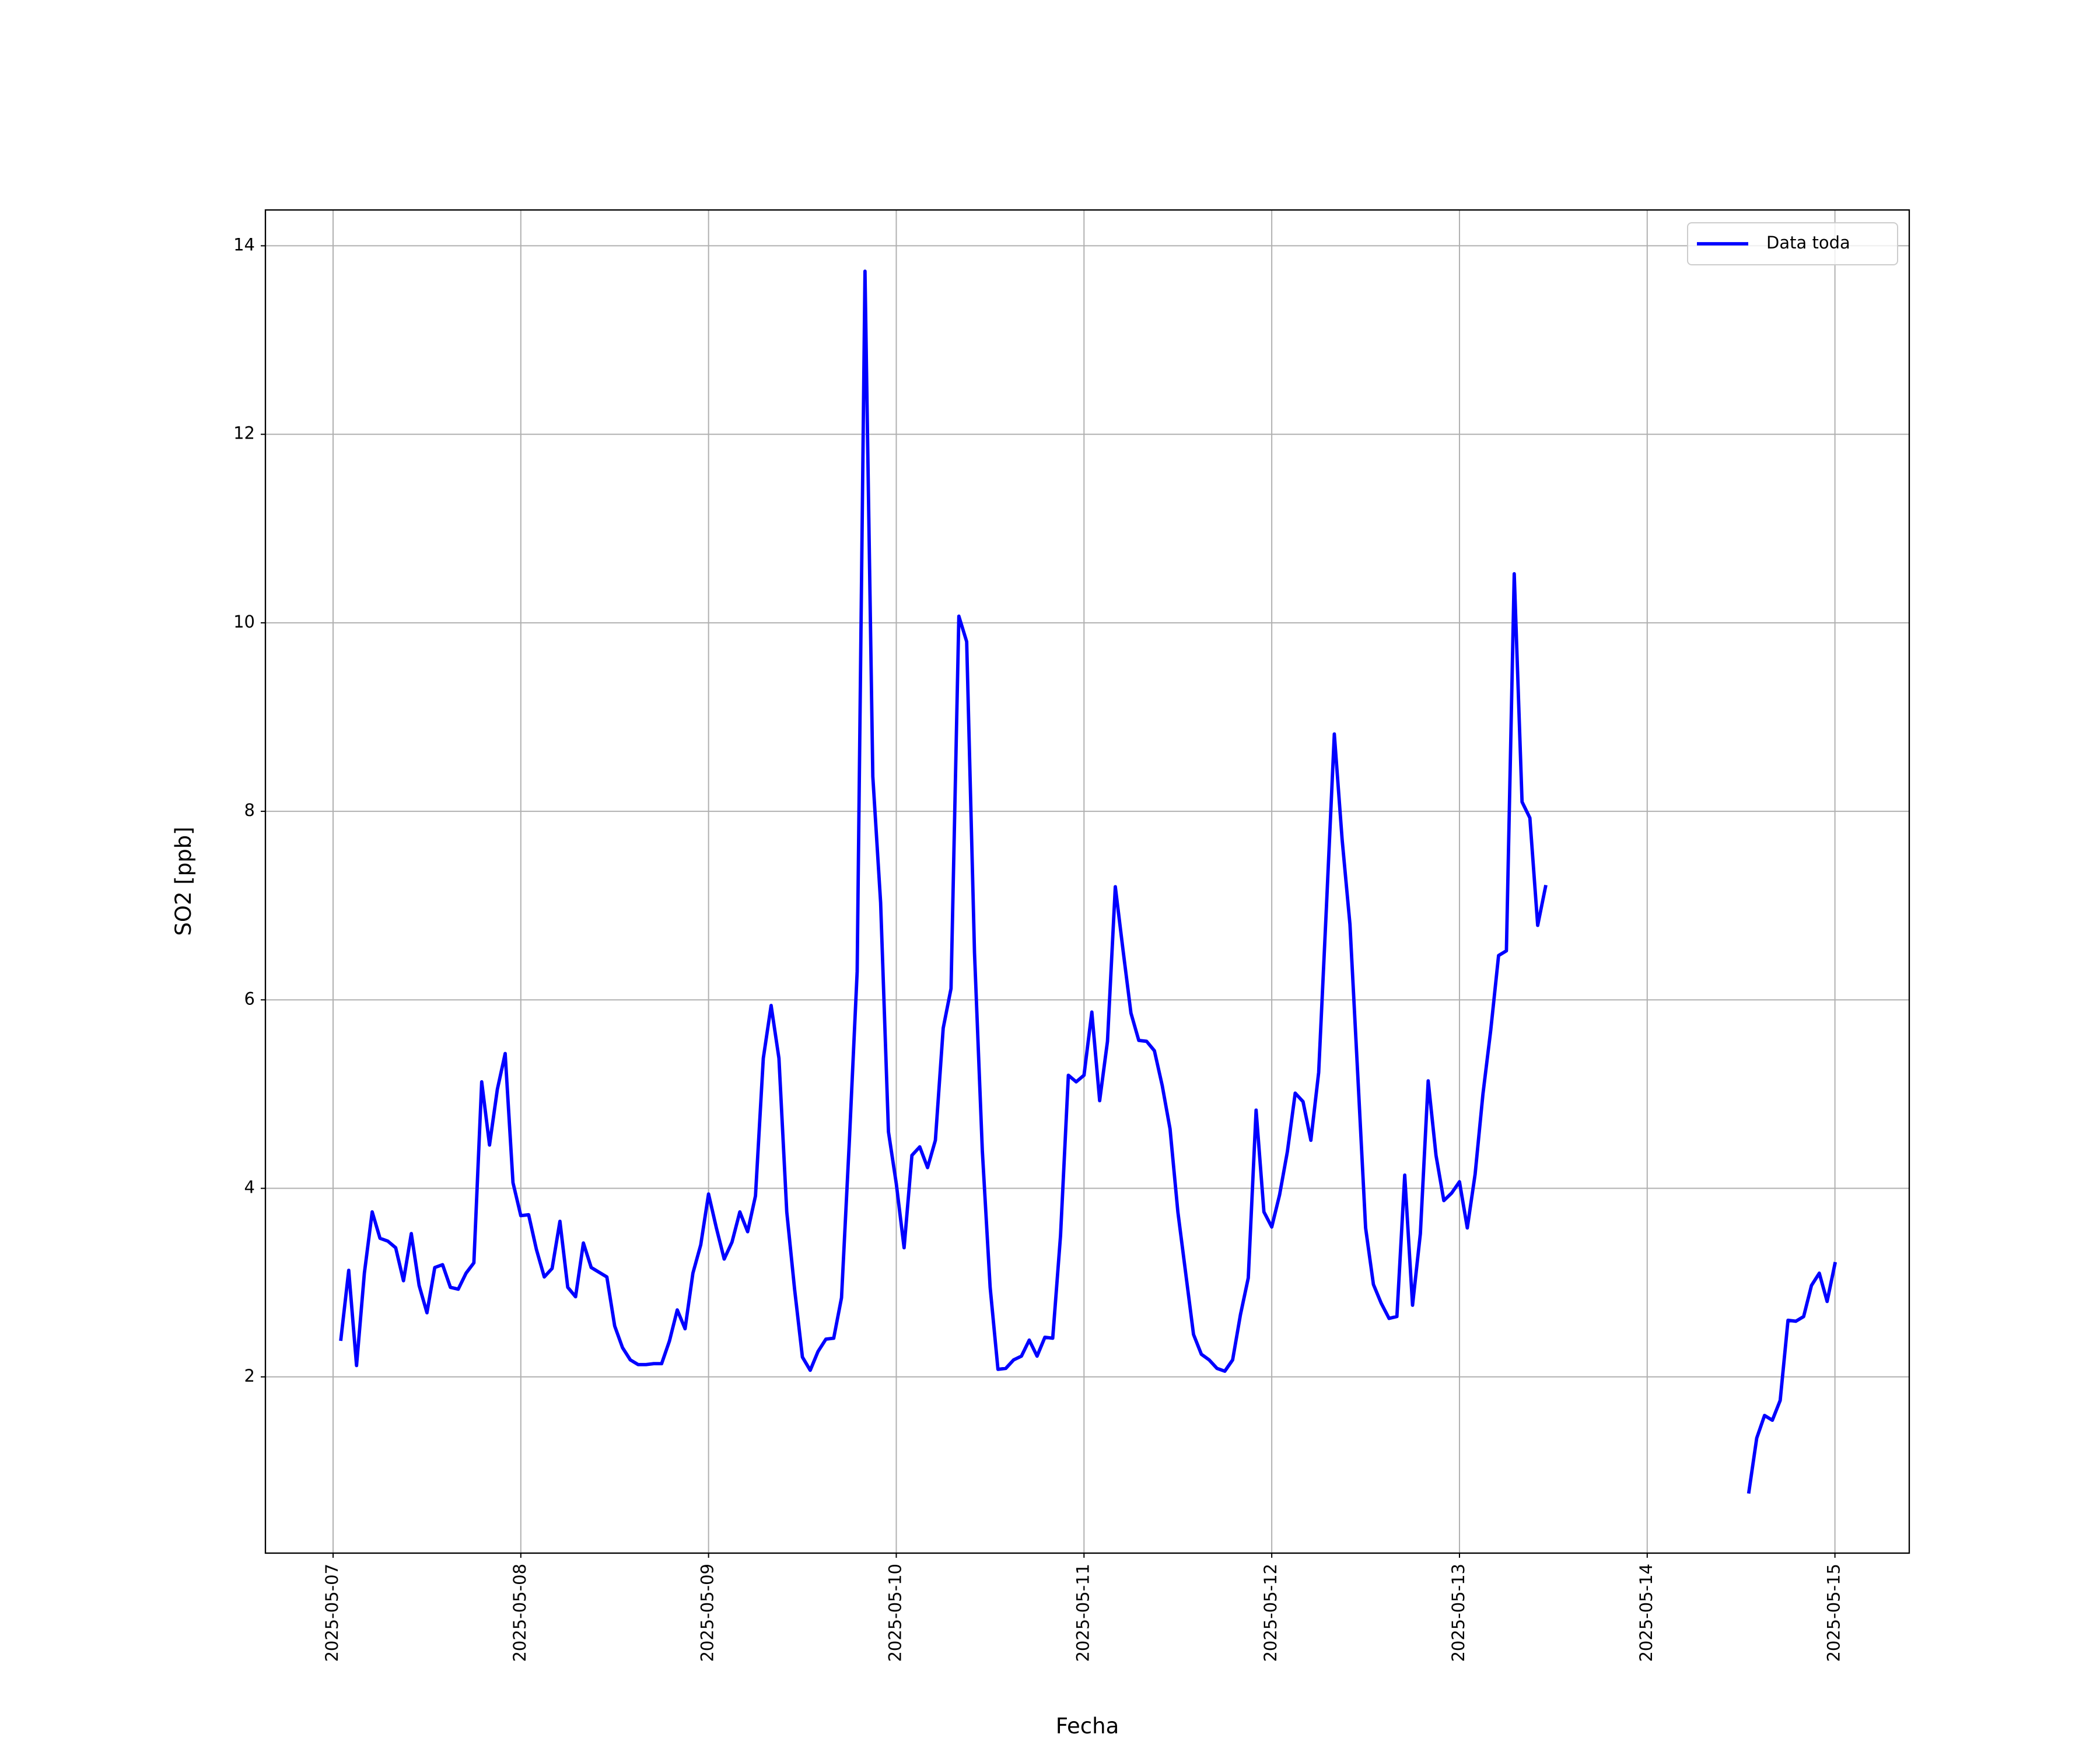 The width and height of the screenshot is (2100, 1752). What do you see at coordinates (244, 622) in the screenshot?
I see `y-tick-label: 10` at bounding box center [244, 622].